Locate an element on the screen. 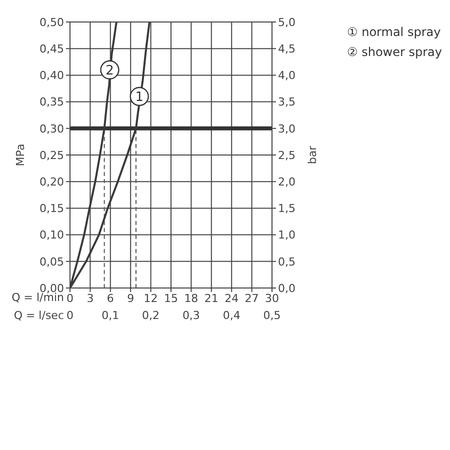  y-tick-label: 0,35 is located at coordinates (52, 102).